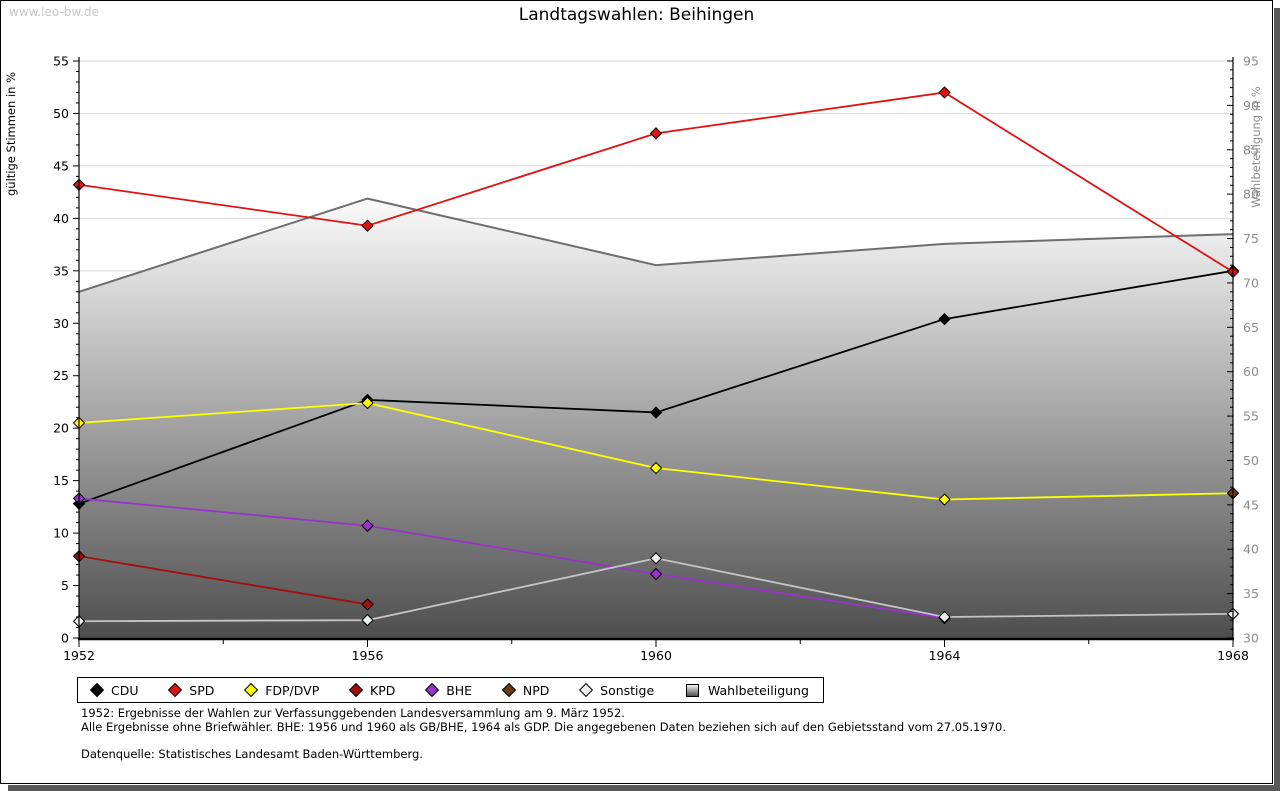 Image resolution: width=1280 pixels, height=791 pixels. What do you see at coordinates (656, 412) in the screenshot?
I see `point-cdu-1960` at bounding box center [656, 412].